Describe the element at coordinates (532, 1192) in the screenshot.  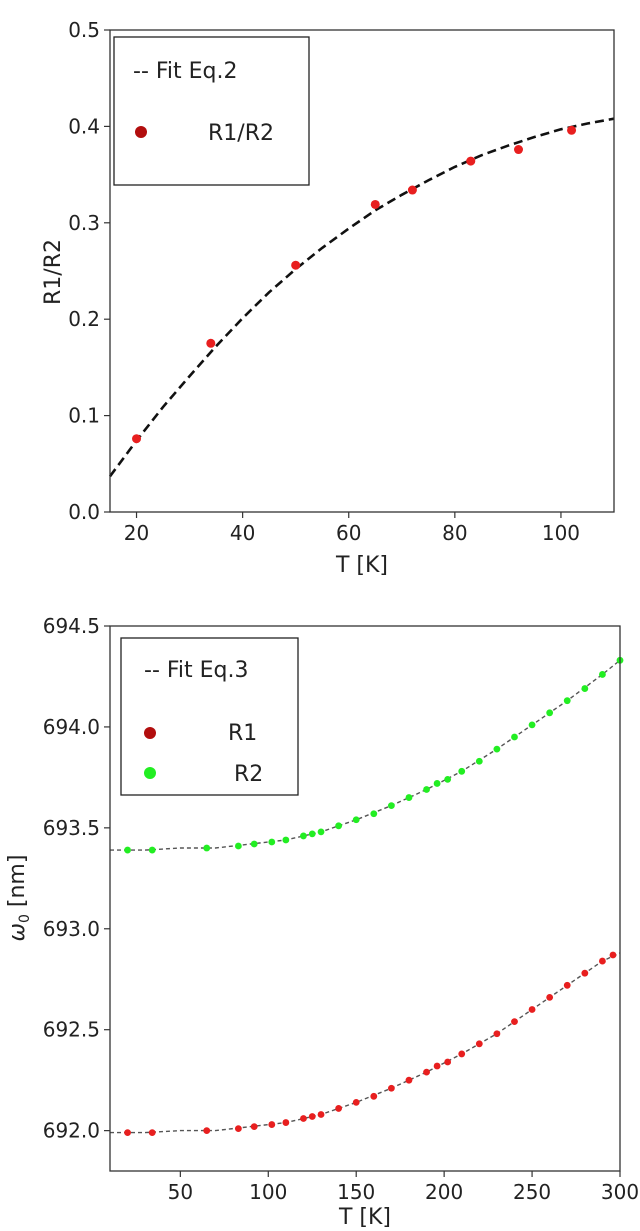
I see `x-tick-label: 250` at that location.